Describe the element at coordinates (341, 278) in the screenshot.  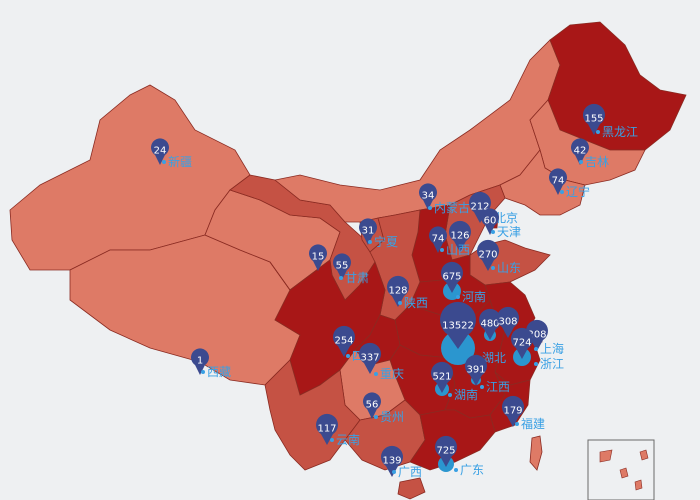
I see `label-dot-gansu` at that location.